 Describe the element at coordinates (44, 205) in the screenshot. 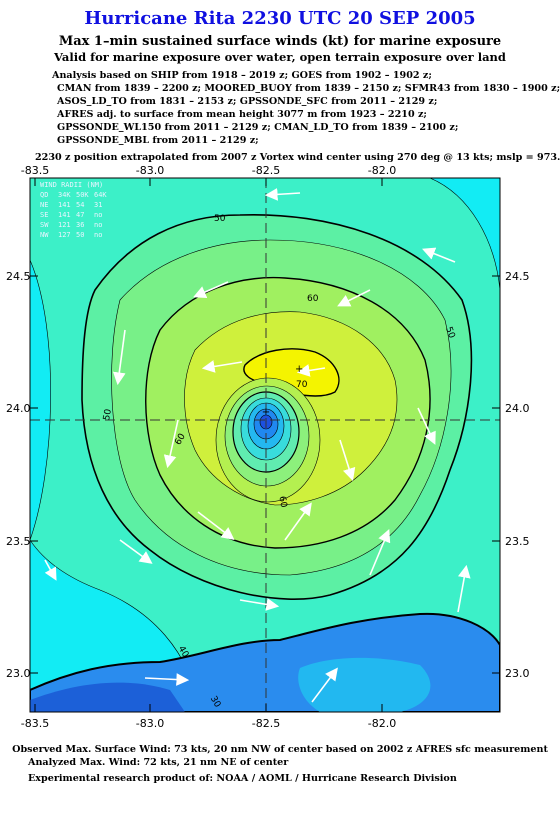

I see `wind-radii-cell: NE` at that location.